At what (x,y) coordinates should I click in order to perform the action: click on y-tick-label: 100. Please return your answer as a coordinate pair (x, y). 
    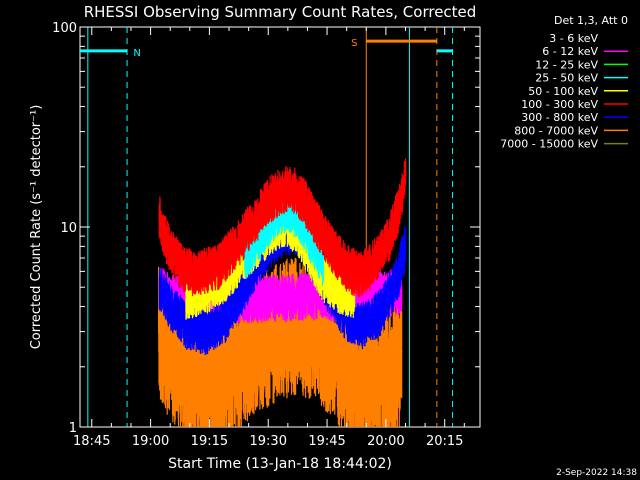
    Looking at the image, I should click on (64, 28).